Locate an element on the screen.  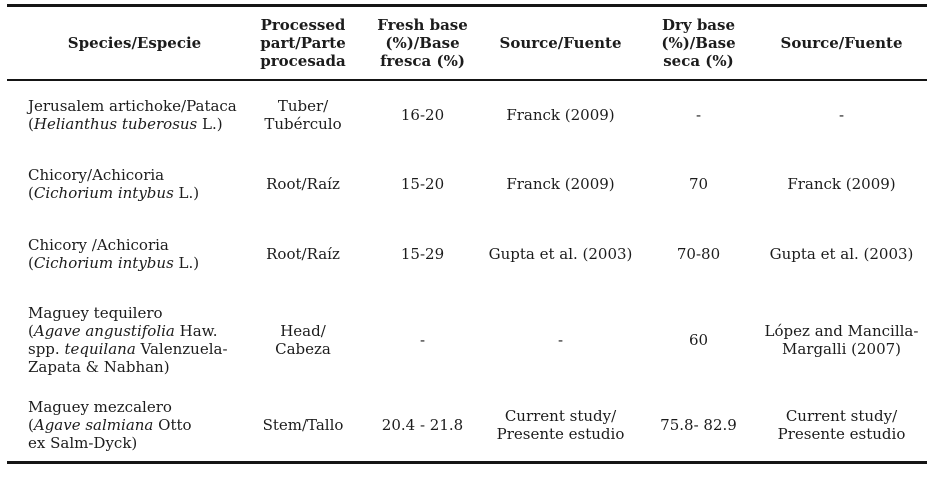
fresh-base-cell: 15-20 is located at coordinates (422, 183).